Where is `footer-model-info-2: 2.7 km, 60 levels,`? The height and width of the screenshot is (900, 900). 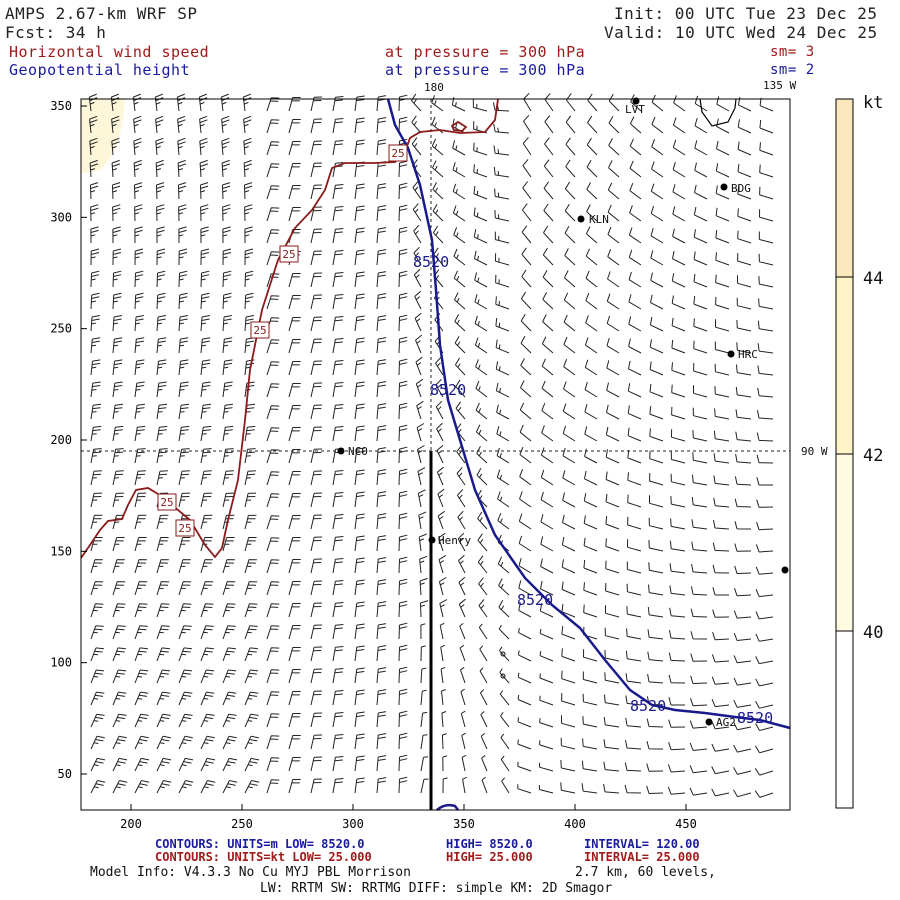
footer-model-info-2: 2.7 km, 60 levels, is located at coordinates (645, 872).